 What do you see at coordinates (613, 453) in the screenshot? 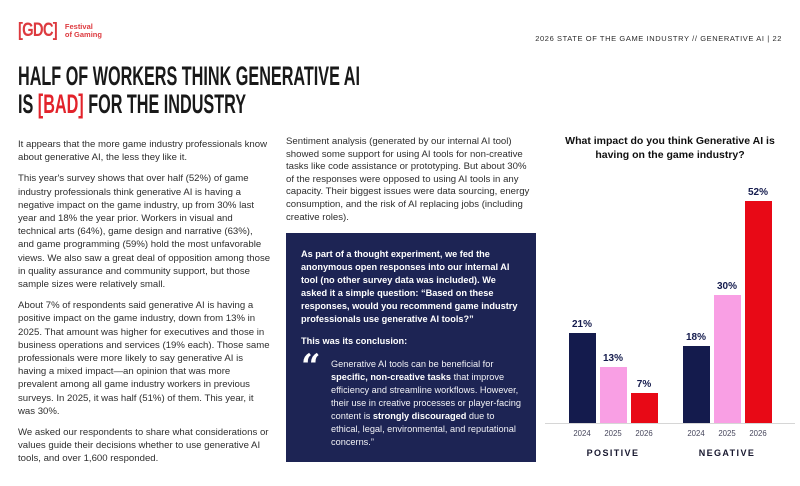
I see `bar-group-label: POSITIVE` at bounding box center [613, 453].